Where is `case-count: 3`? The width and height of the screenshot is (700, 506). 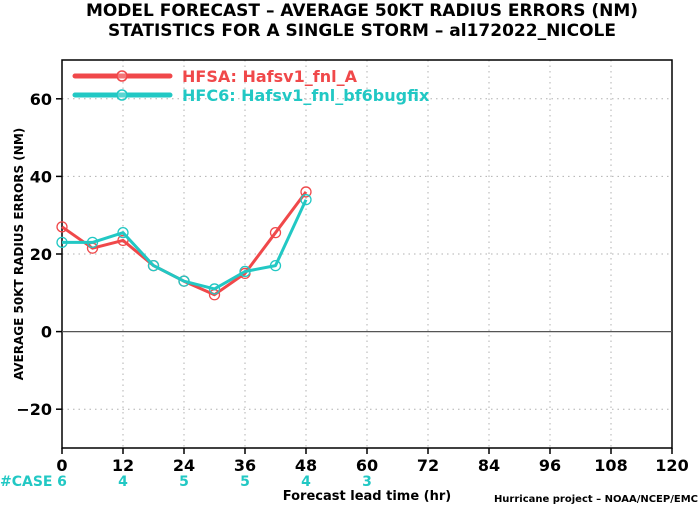
case-count: 3 is located at coordinates (367, 482).